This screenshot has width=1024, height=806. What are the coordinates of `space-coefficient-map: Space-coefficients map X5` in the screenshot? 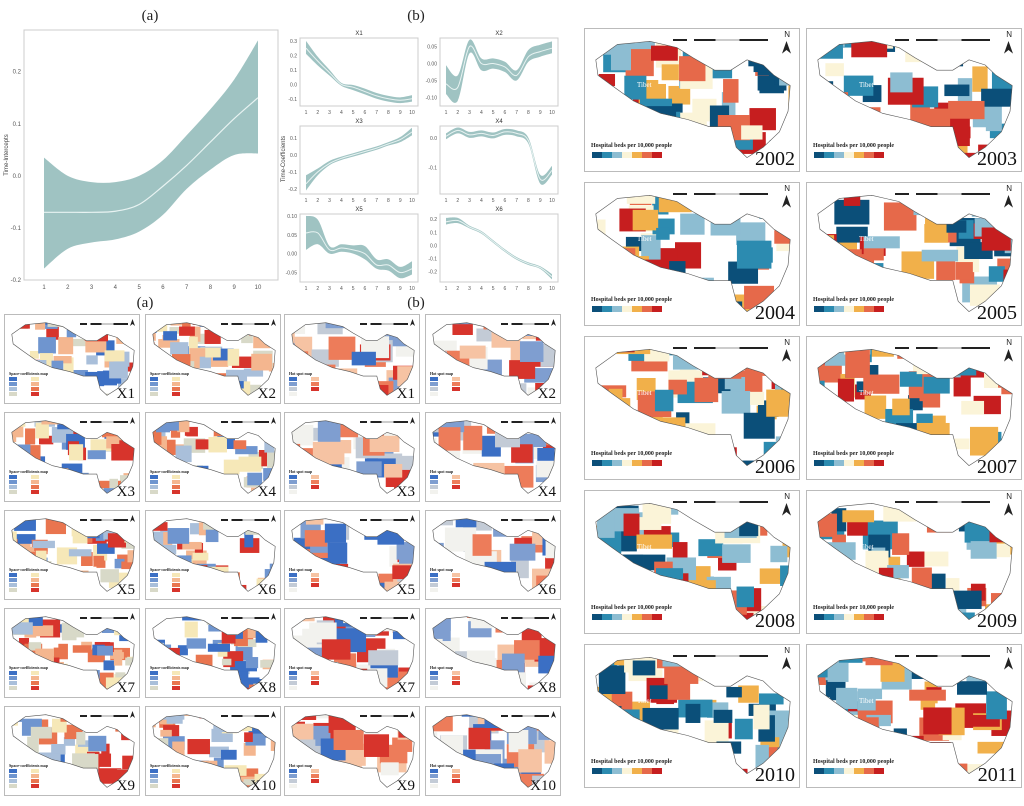 It's located at (72, 555).